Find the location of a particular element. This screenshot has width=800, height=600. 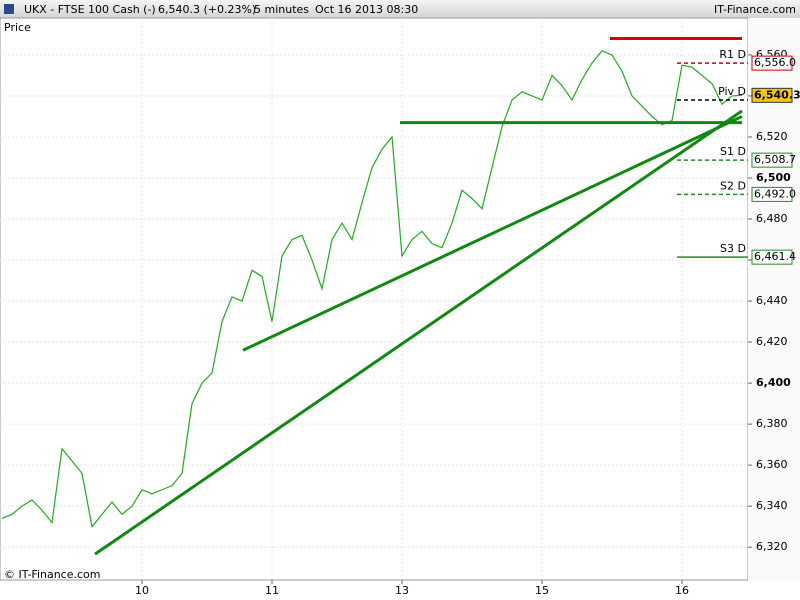

x-tick-label: 15 is located at coordinates (542, 590).